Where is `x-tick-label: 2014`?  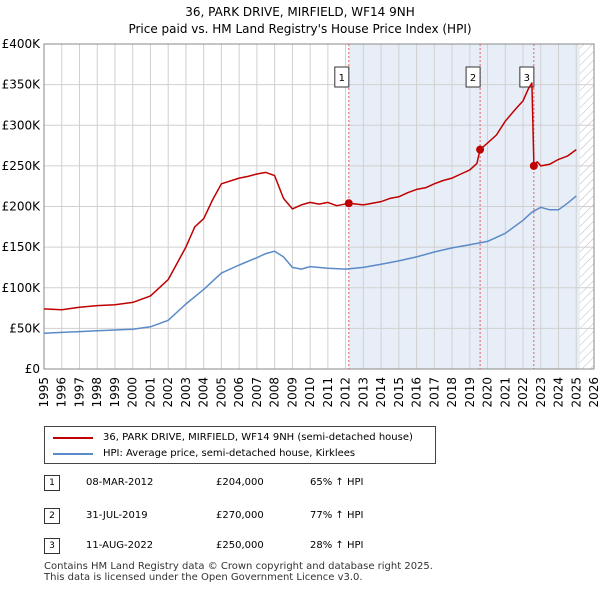 x-tick-label: 2014 is located at coordinates (381, 392).